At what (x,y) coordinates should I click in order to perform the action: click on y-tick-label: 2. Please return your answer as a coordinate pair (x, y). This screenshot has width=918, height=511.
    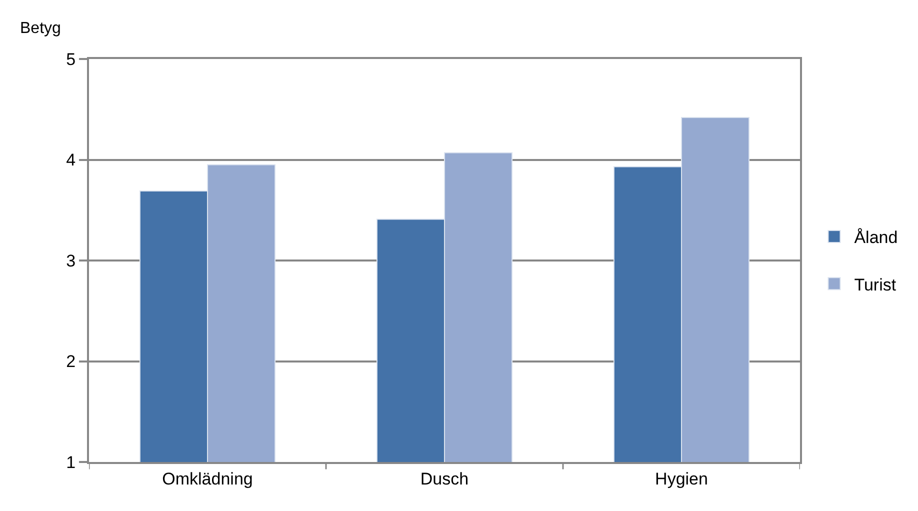
    Looking at the image, I should click on (71, 362).